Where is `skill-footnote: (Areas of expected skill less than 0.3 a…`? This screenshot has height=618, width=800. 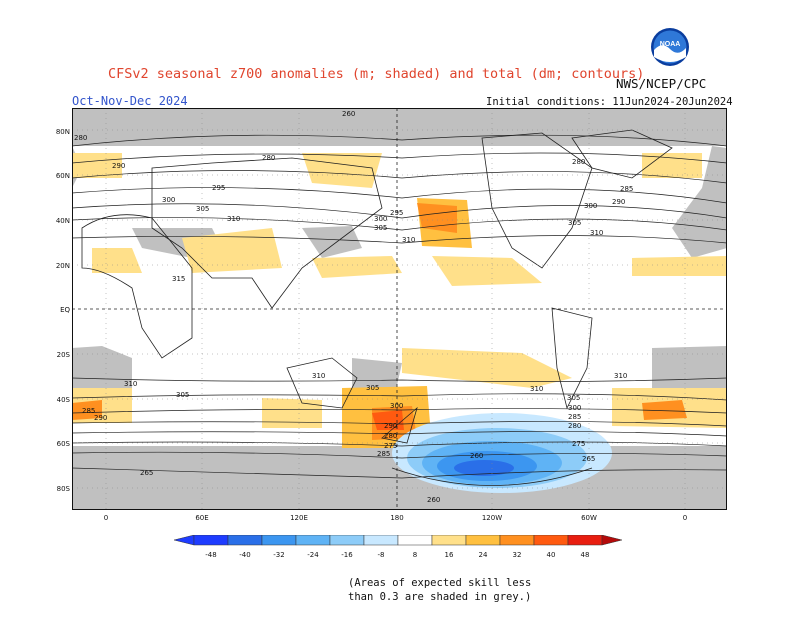
skill-footnote: (Areas of expected skill less than 0.3 a… is located at coordinates (439, 590).